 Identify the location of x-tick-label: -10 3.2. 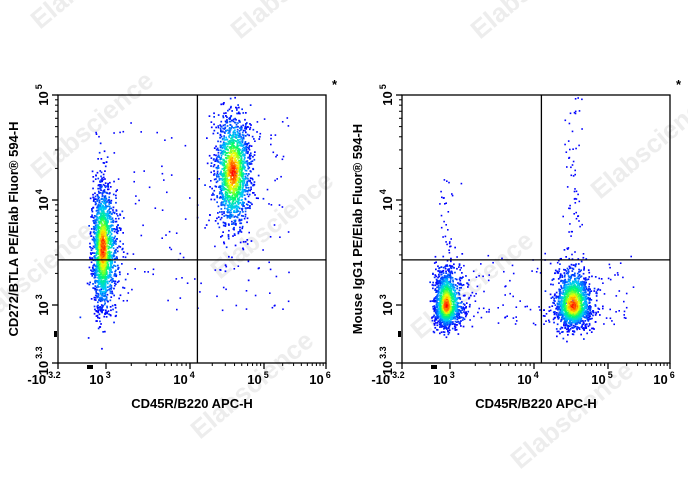
(43, 378).